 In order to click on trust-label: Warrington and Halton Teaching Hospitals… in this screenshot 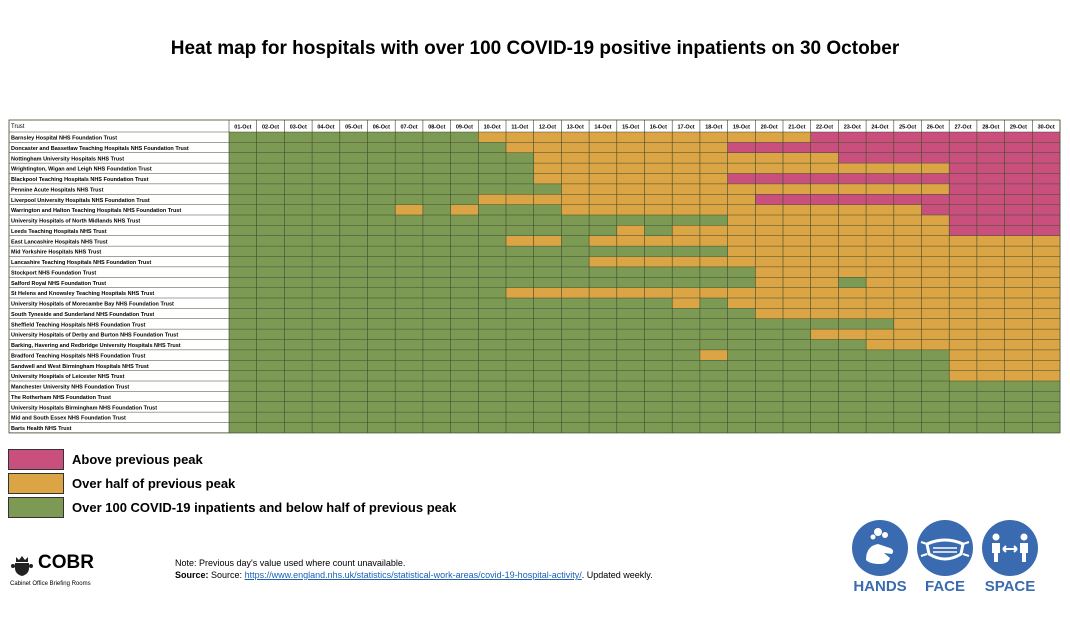, I will do `click(96, 211)`.